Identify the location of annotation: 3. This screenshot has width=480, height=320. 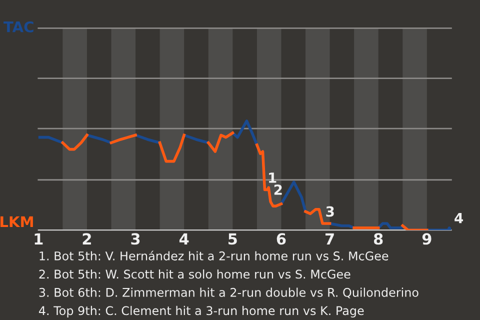
(330, 211).